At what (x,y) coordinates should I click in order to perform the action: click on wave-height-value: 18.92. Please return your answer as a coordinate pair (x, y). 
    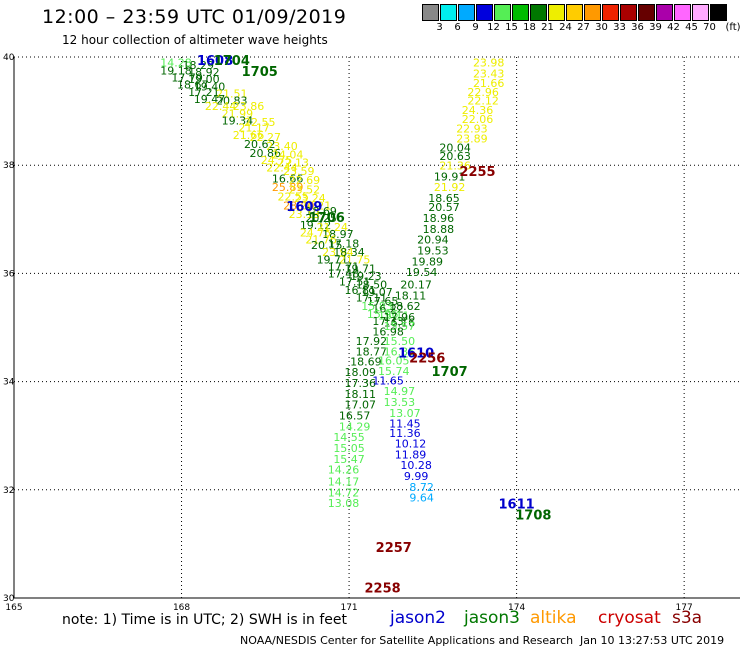
    Looking at the image, I should click on (204, 72).